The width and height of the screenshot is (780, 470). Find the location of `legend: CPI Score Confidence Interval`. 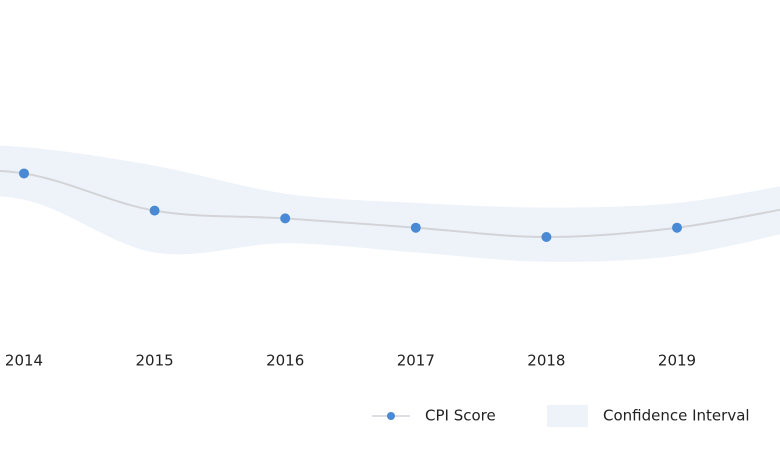

legend: CPI Score Confidence Interval is located at coordinates (561, 416).